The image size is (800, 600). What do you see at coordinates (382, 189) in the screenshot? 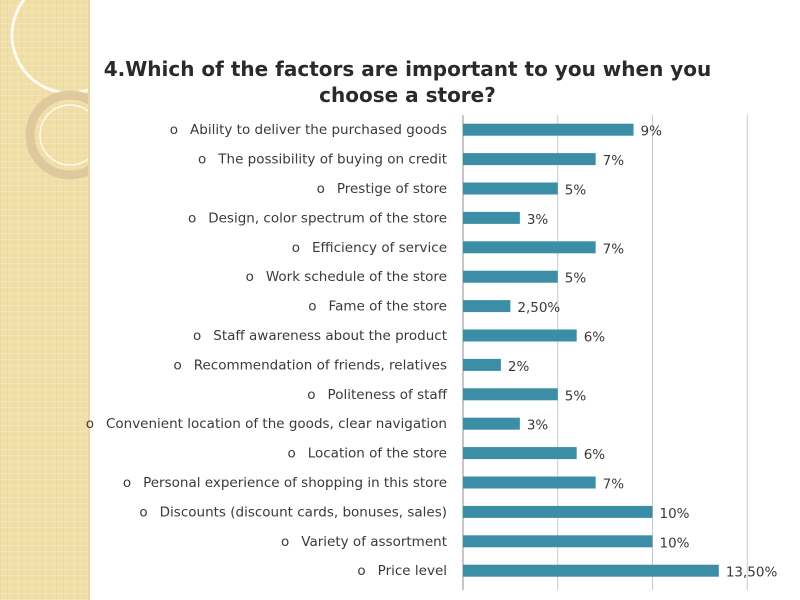
I see `category-label: o Prestige of store` at bounding box center [382, 189].